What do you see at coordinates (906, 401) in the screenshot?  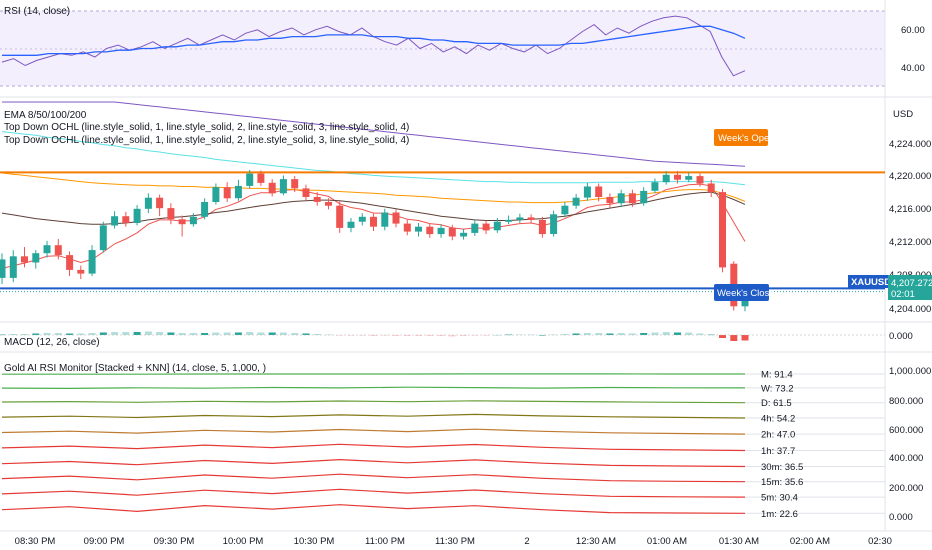 I see `gold-tick-800: 800.000` at bounding box center [906, 401].